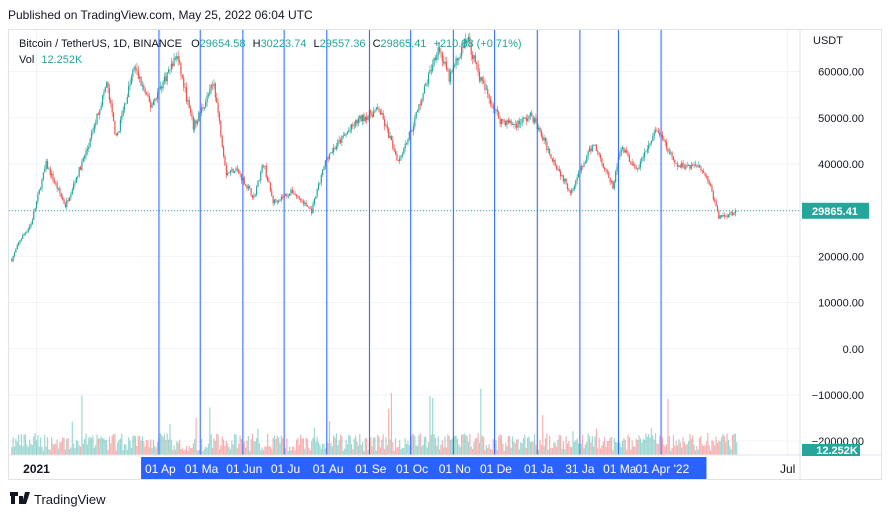 Image resolution: width=891 pixels, height=518 pixels. I want to click on tradingview-footer: TradingView, so click(58, 499).